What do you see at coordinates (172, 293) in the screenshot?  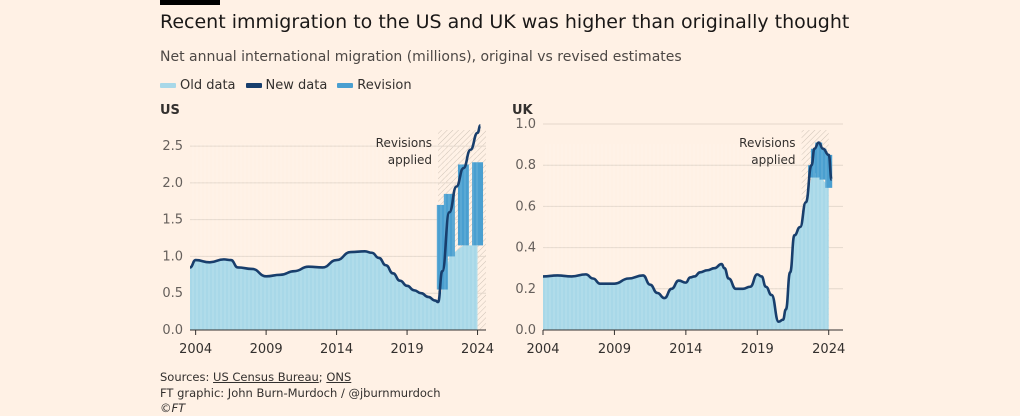 I see `us-ytick-label: 0.5` at bounding box center [172, 293].